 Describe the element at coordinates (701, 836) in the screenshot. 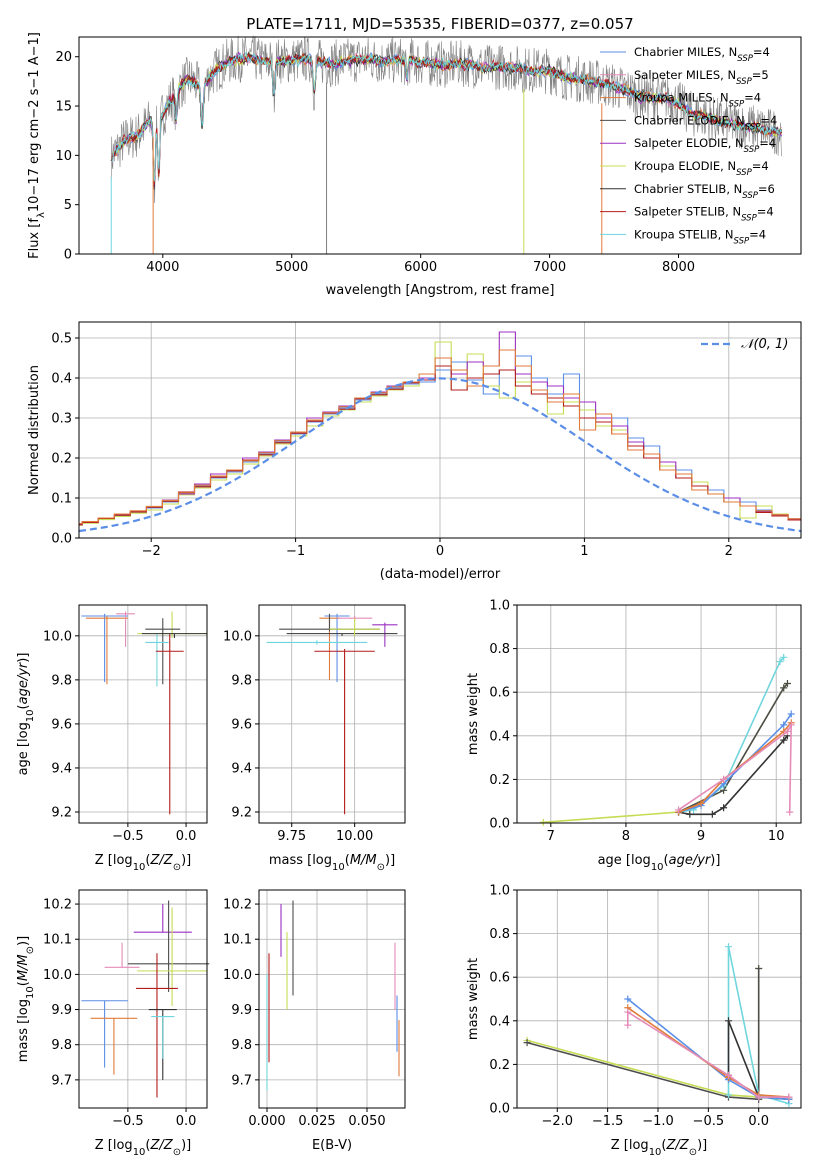

I see `x-tick-label: 9` at that location.